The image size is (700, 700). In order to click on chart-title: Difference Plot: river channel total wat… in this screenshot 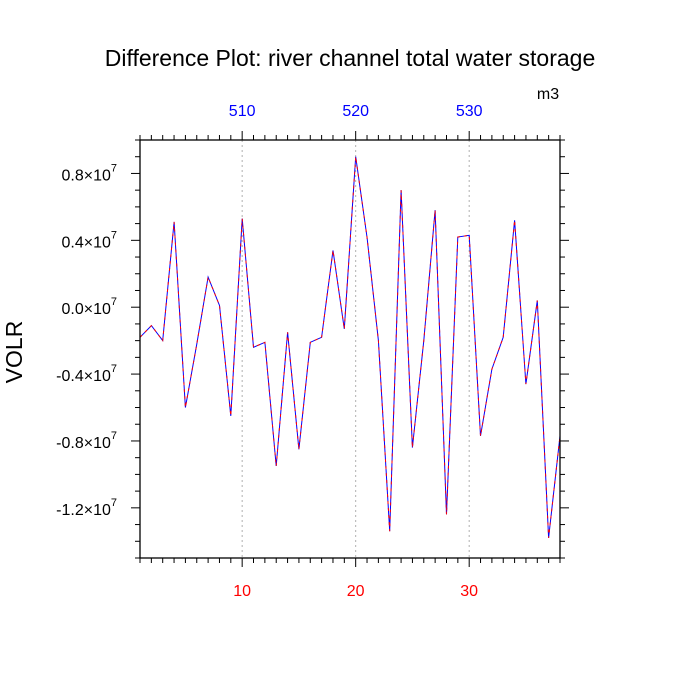, I will do `click(350, 58)`.